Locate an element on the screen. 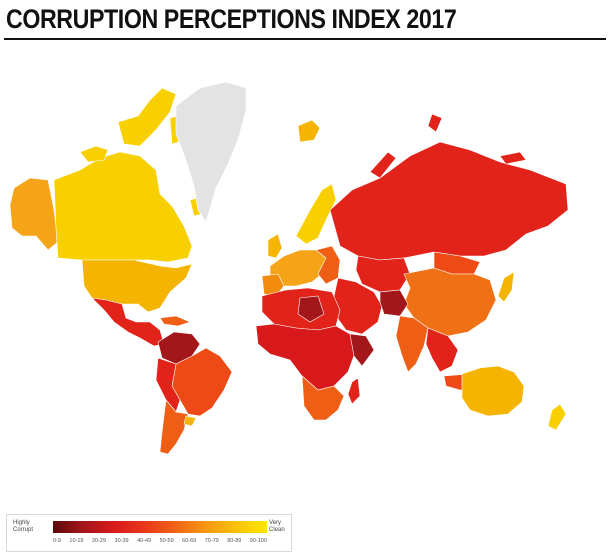 The image size is (611, 553). region-libya is located at coordinates (311, 309).